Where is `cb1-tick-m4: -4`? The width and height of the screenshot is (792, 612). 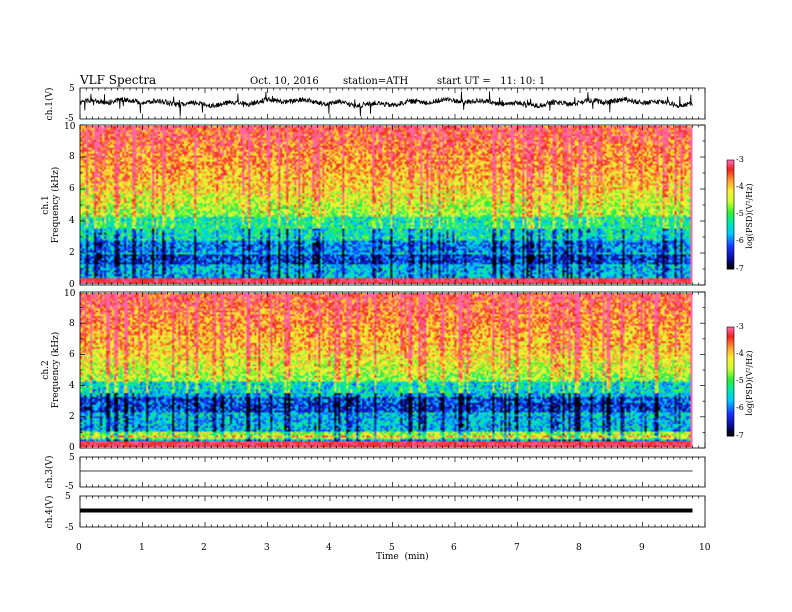
cb1-tick-m4: -4 is located at coordinates (740, 186).